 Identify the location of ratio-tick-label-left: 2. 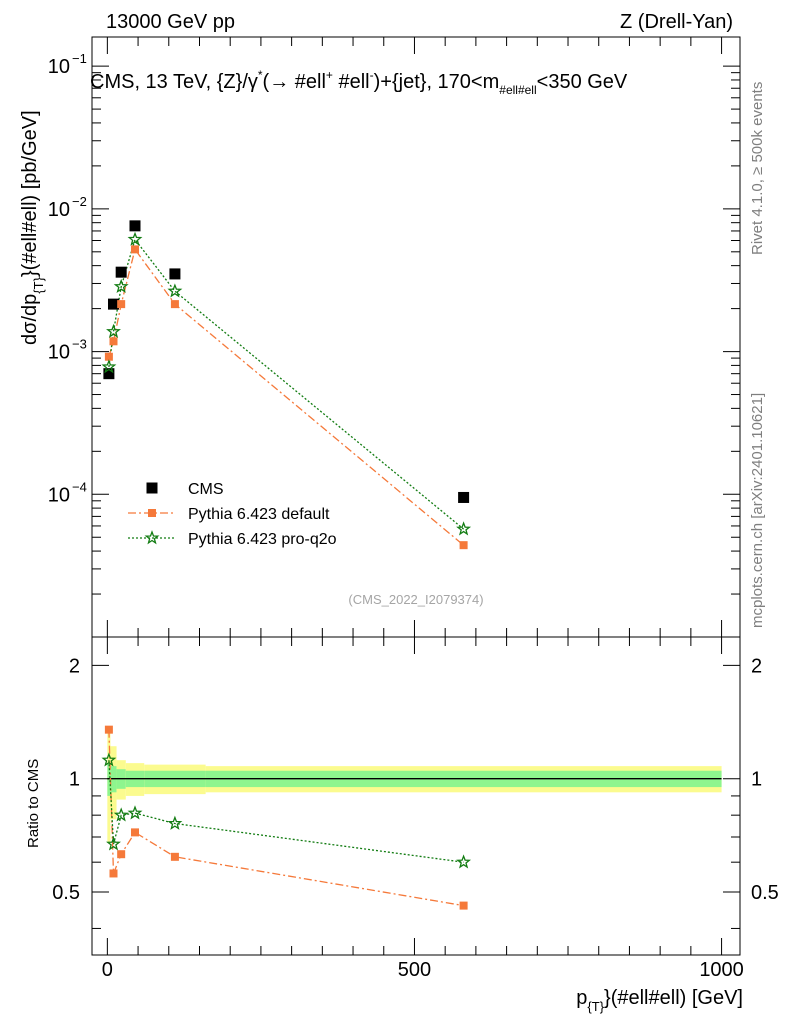
(74, 666).